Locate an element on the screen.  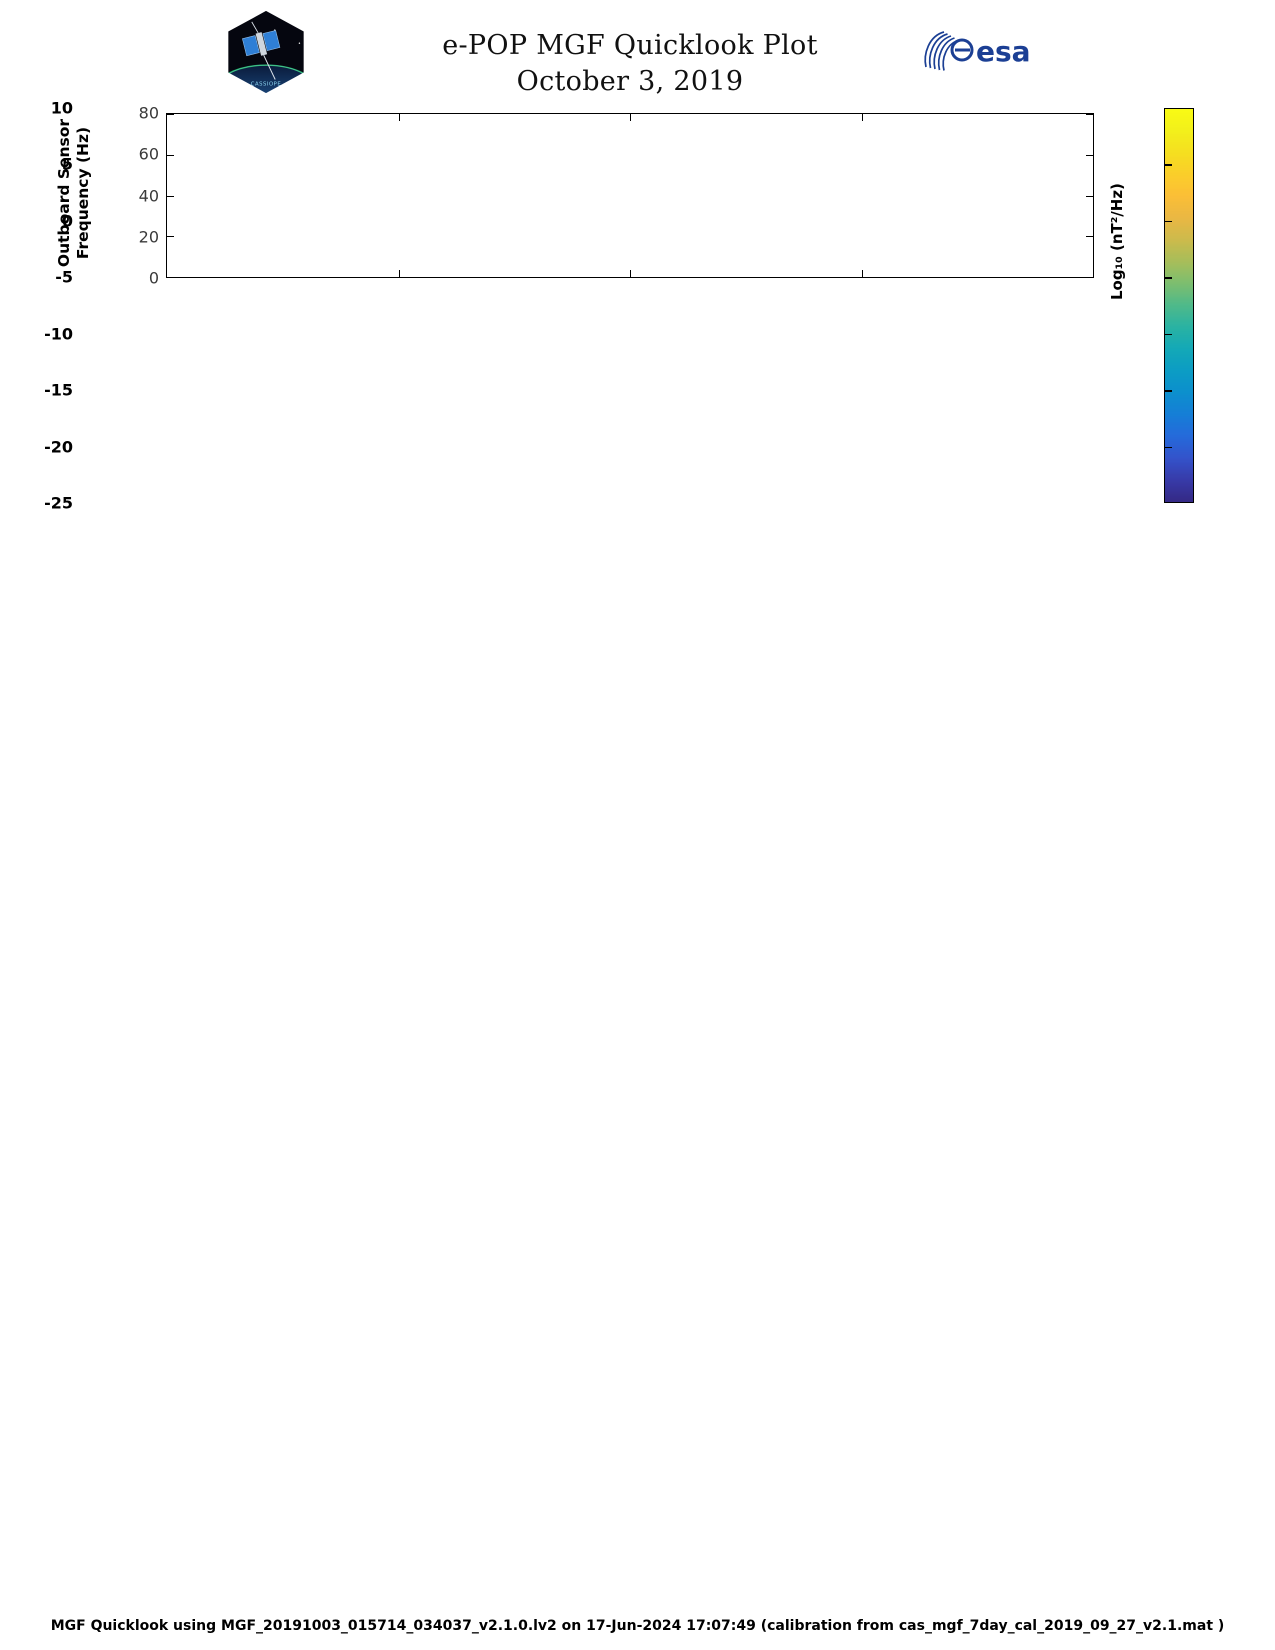
y-tick-label: 40 is located at coordinates (148, 195).